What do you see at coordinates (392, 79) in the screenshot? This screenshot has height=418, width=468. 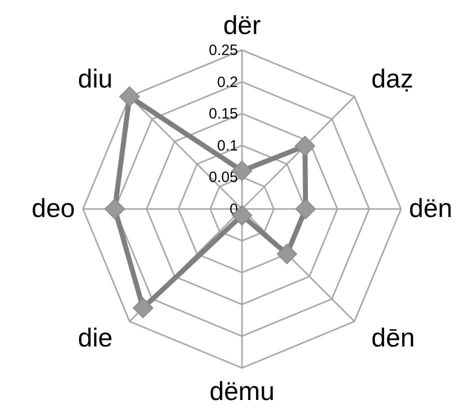 I see `spoke-label: daẓ` at bounding box center [392, 79].